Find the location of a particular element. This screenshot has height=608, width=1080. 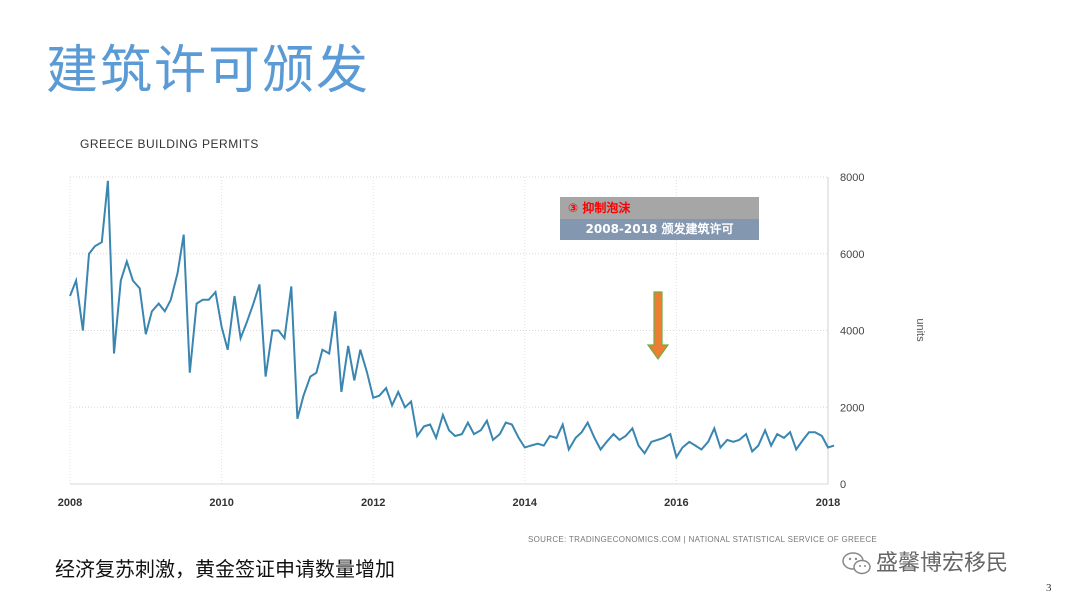

y-tick-label: 8000 is located at coordinates (852, 178).